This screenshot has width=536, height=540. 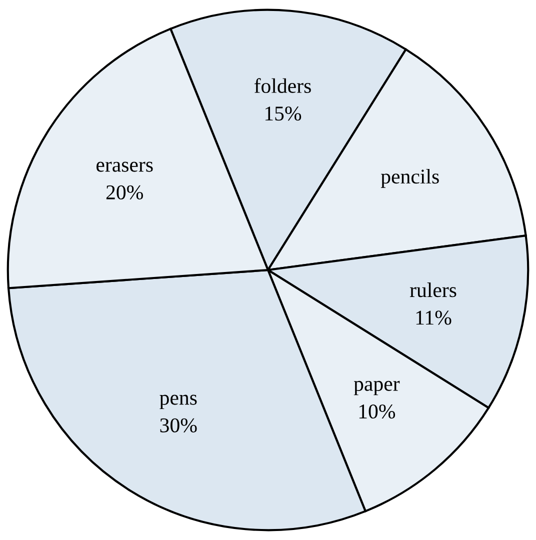 What do you see at coordinates (377, 411) in the screenshot?
I see `data-label: 10%` at bounding box center [377, 411].